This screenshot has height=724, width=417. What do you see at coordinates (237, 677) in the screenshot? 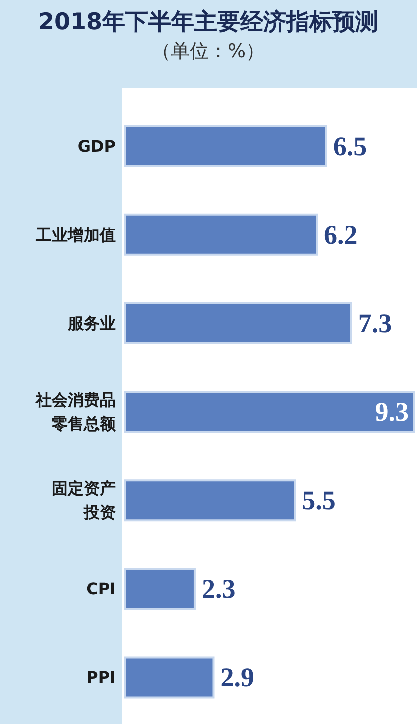
I see `data-label: 2.9` at bounding box center [237, 677].